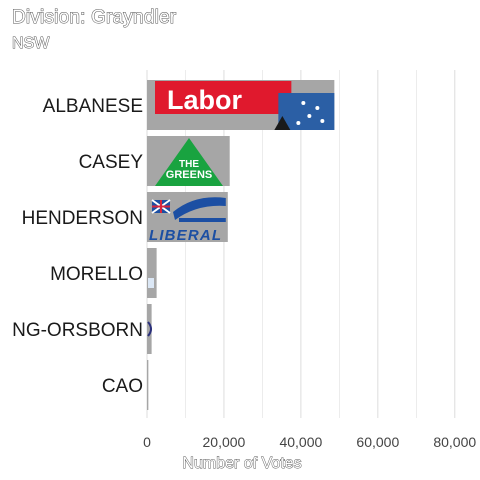 This screenshot has height=480, width=480. What do you see at coordinates (93, 106) in the screenshot?
I see `y-tick-label: ALBANESE` at bounding box center [93, 106].